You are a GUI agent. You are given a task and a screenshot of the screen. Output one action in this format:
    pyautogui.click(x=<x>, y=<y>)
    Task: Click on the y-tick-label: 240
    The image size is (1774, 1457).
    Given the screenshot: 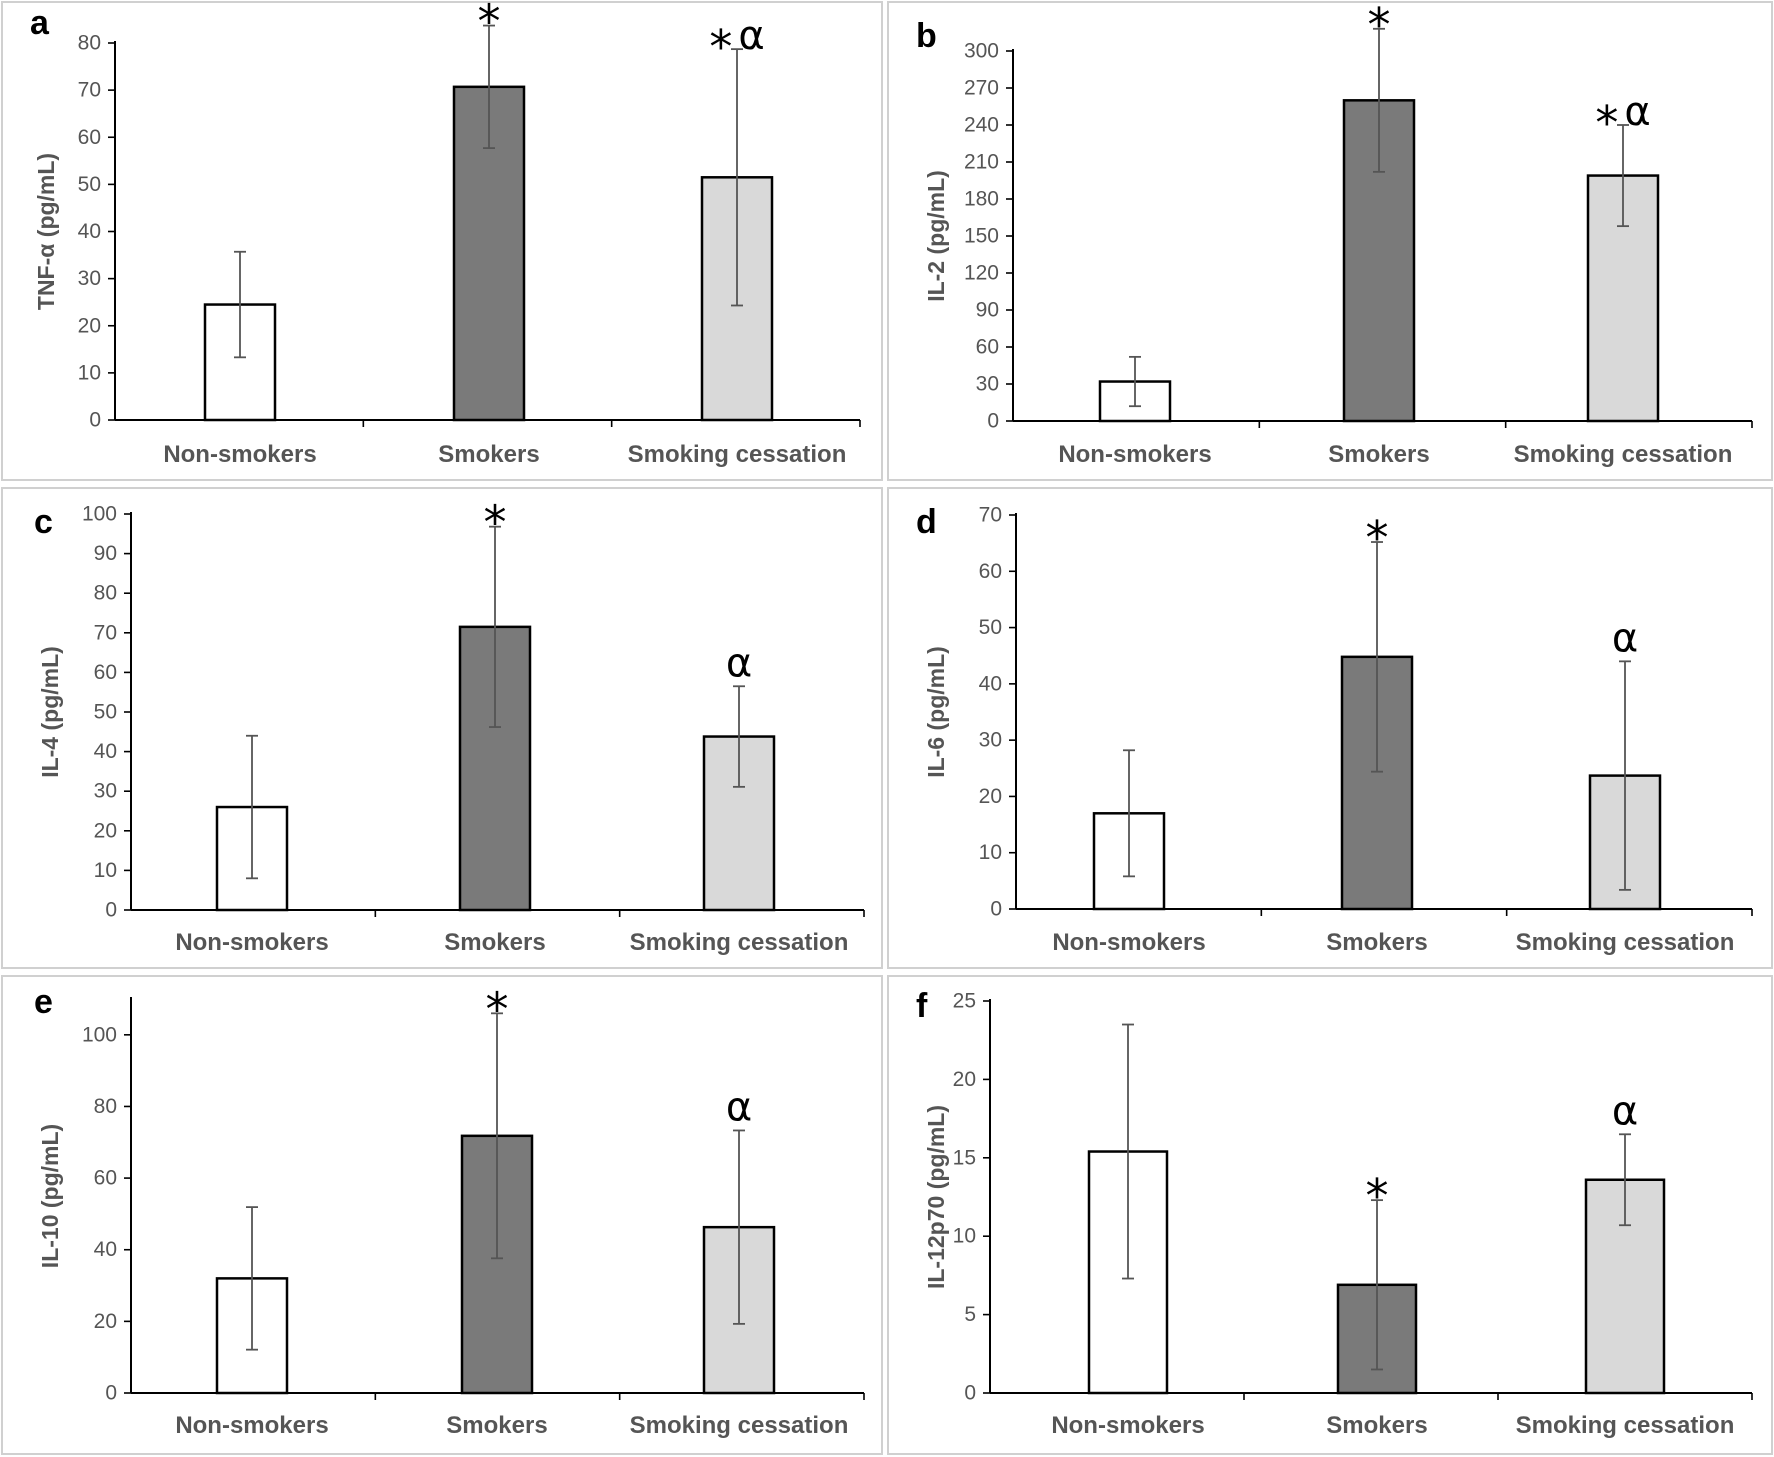 What is the action you would take?
    pyautogui.click(x=981, y=125)
    